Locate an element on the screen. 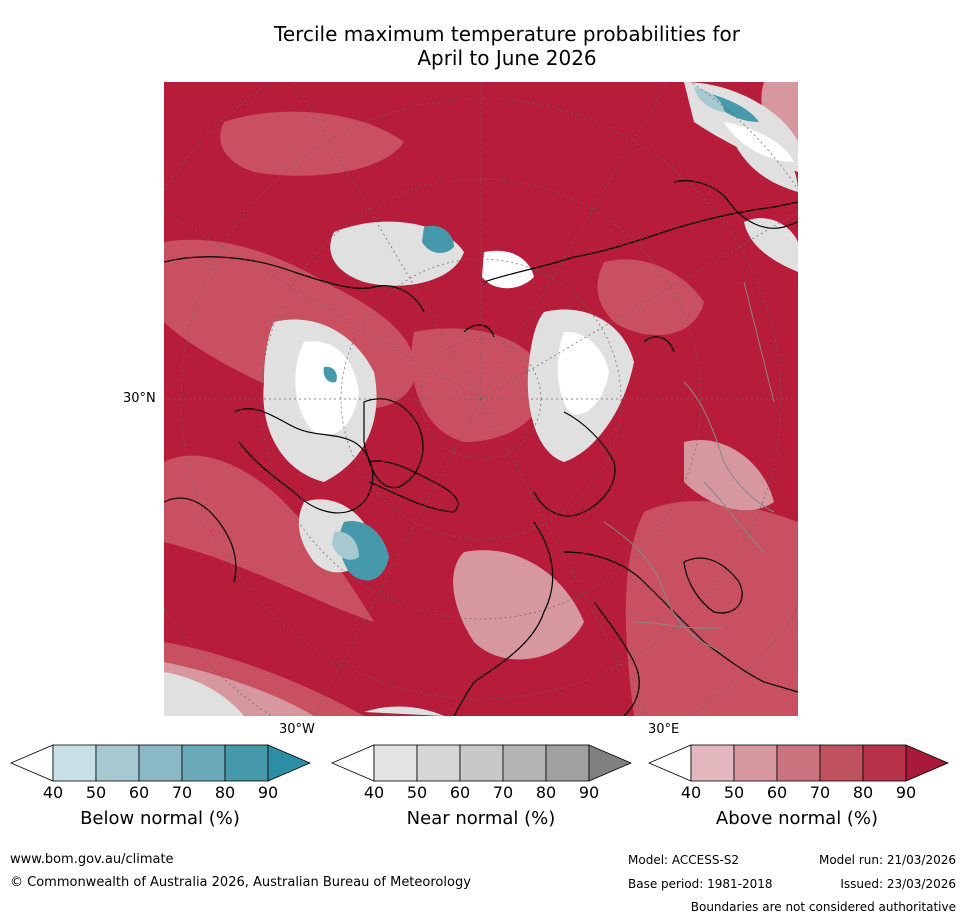 The image size is (965, 919). colorbar-near-title: Near normal (%) is located at coordinates (481, 818).